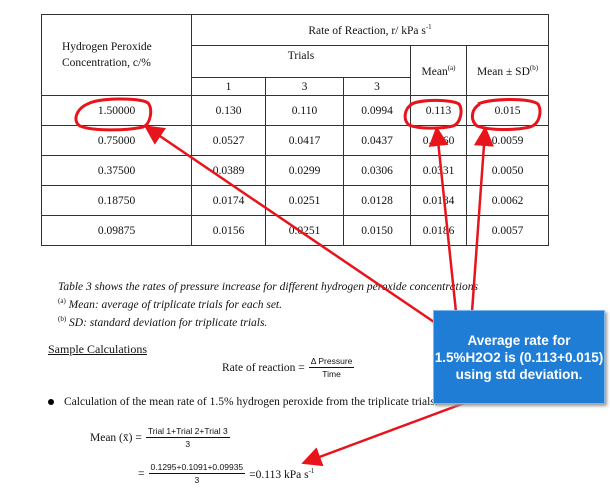 The width and height of the screenshot is (610, 496). What do you see at coordinates (304, 170) in the screenshot?
I see `trial-cell: 0.0299` at bounding box center [304, 170].